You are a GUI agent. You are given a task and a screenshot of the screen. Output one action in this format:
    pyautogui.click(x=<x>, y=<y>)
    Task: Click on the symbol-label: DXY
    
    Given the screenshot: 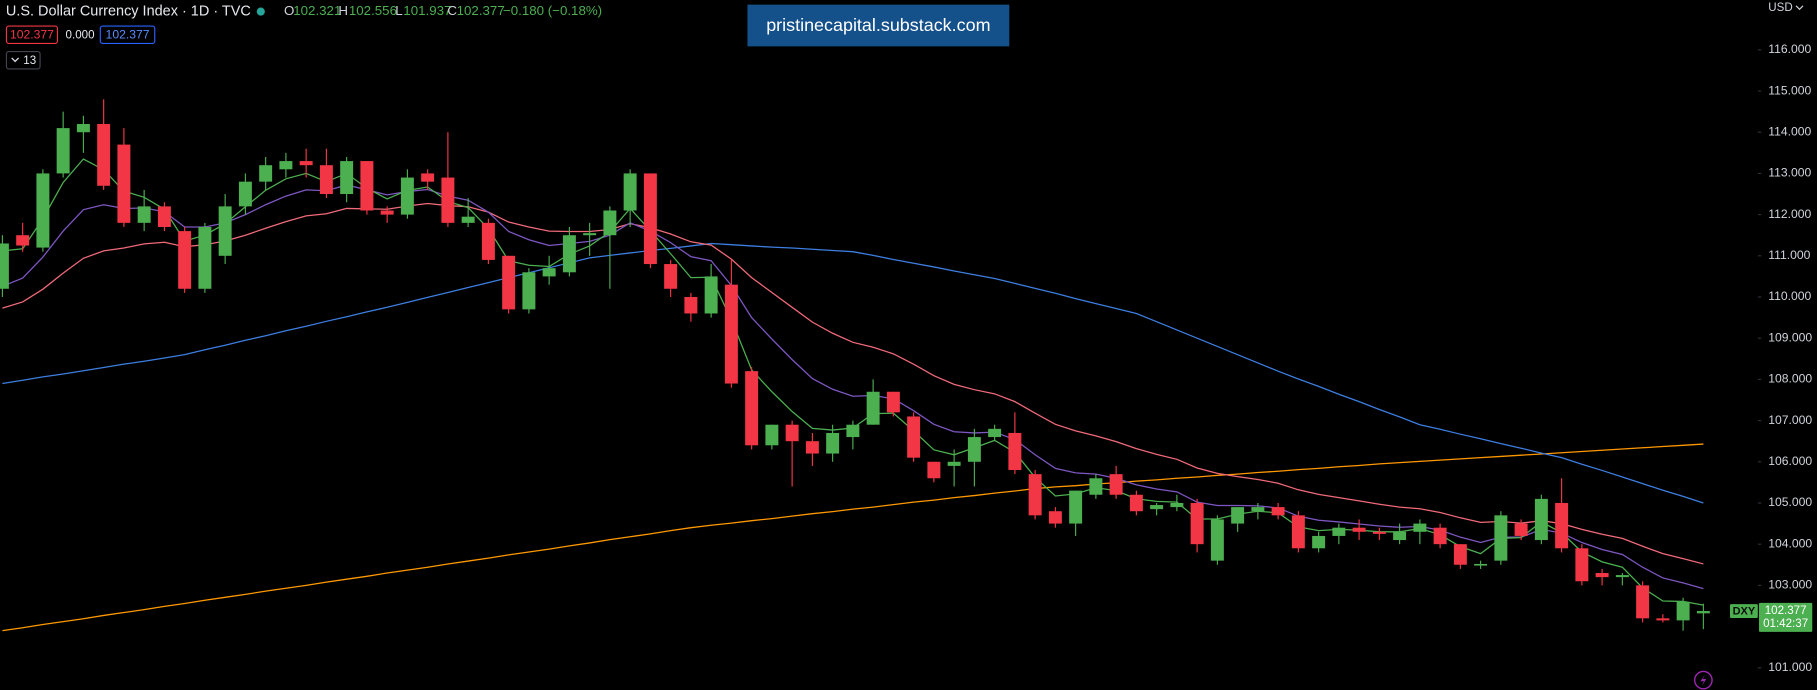 What is the action you would take?
    pyautogui.click(x=1744, y=612)
    